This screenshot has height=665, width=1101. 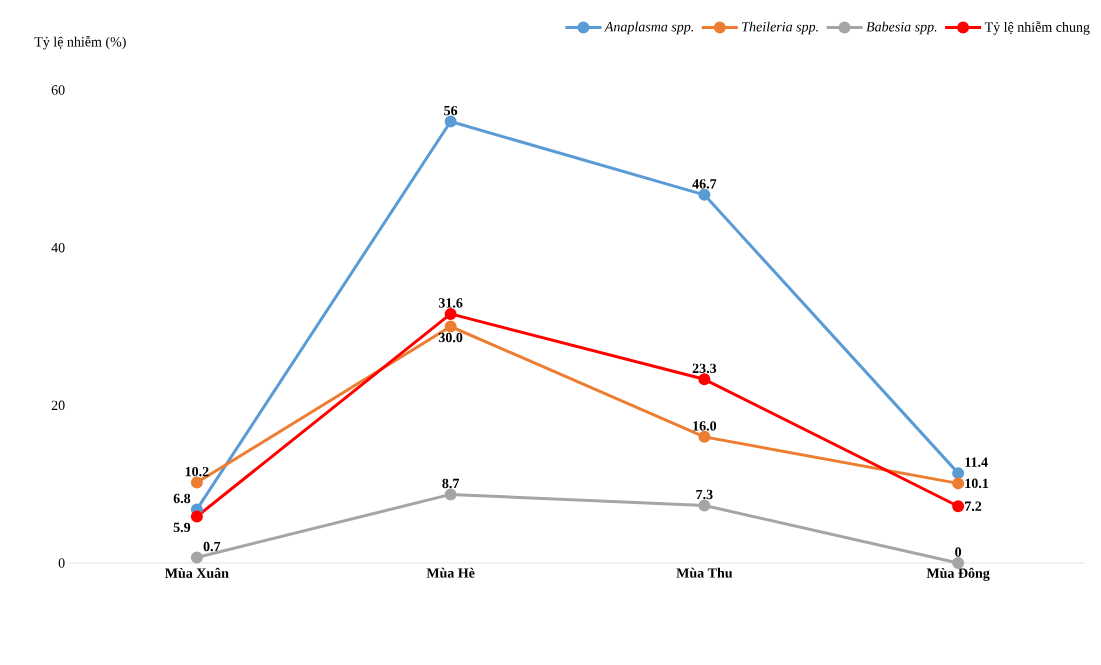 I want to click on legend-label: Theileria spp., so click(x=780, y=28).